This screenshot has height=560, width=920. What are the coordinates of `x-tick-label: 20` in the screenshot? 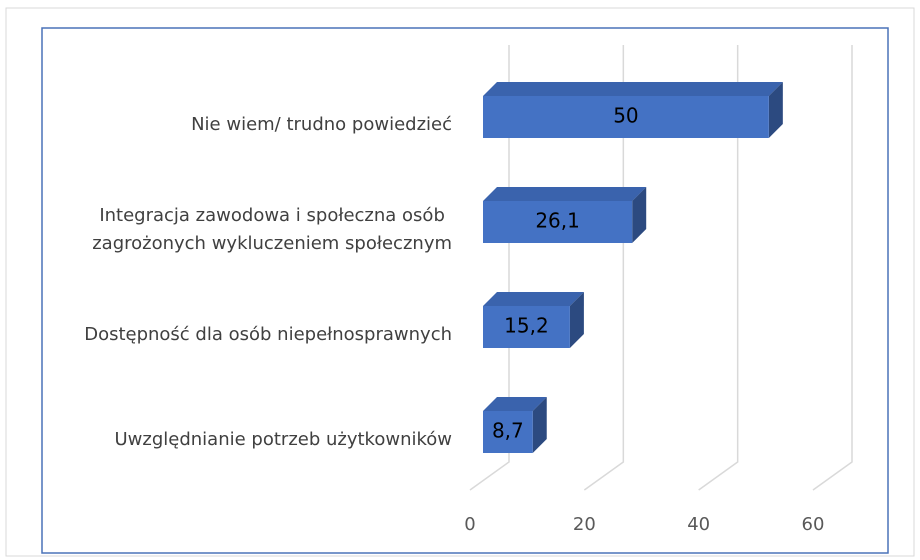 It's located at (584, 524).